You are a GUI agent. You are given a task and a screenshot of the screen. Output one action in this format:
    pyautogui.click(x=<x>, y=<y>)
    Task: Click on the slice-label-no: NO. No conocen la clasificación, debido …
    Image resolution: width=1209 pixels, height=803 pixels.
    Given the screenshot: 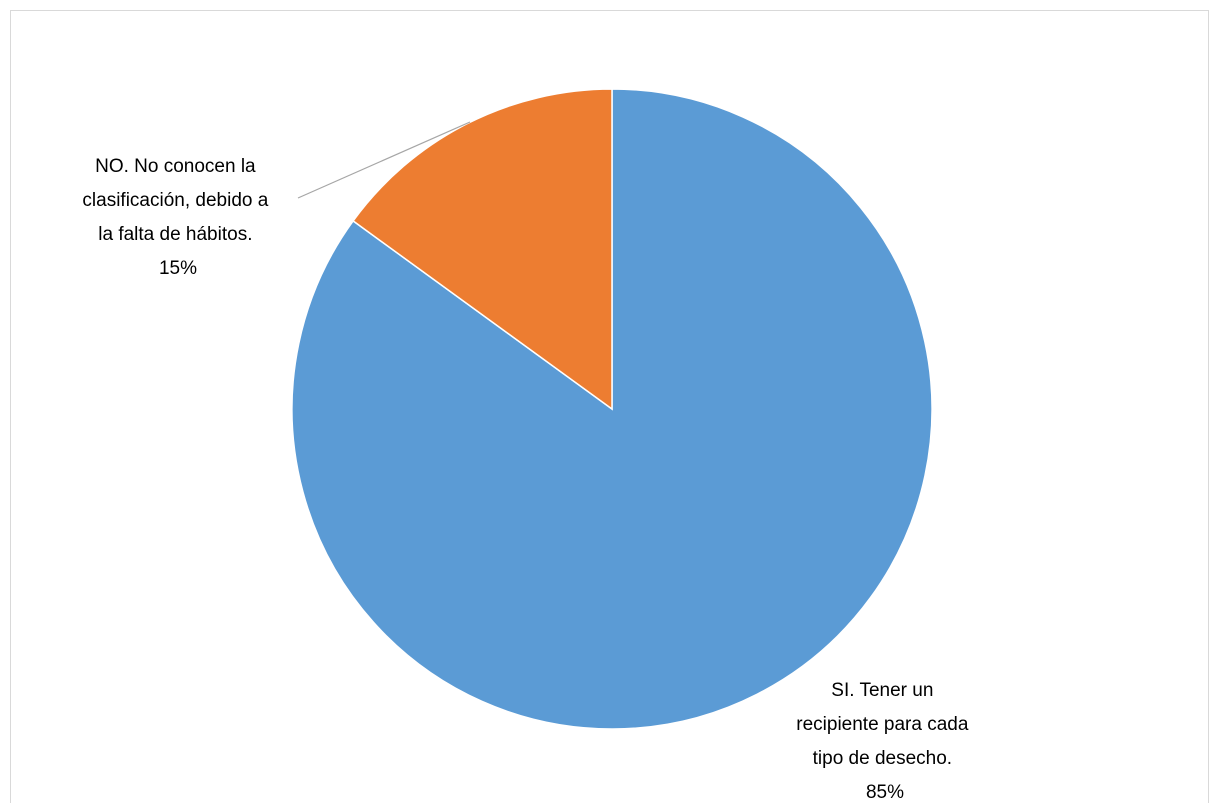 What is the action you would take?
    pyautogui.click(x=177, y=217)
    